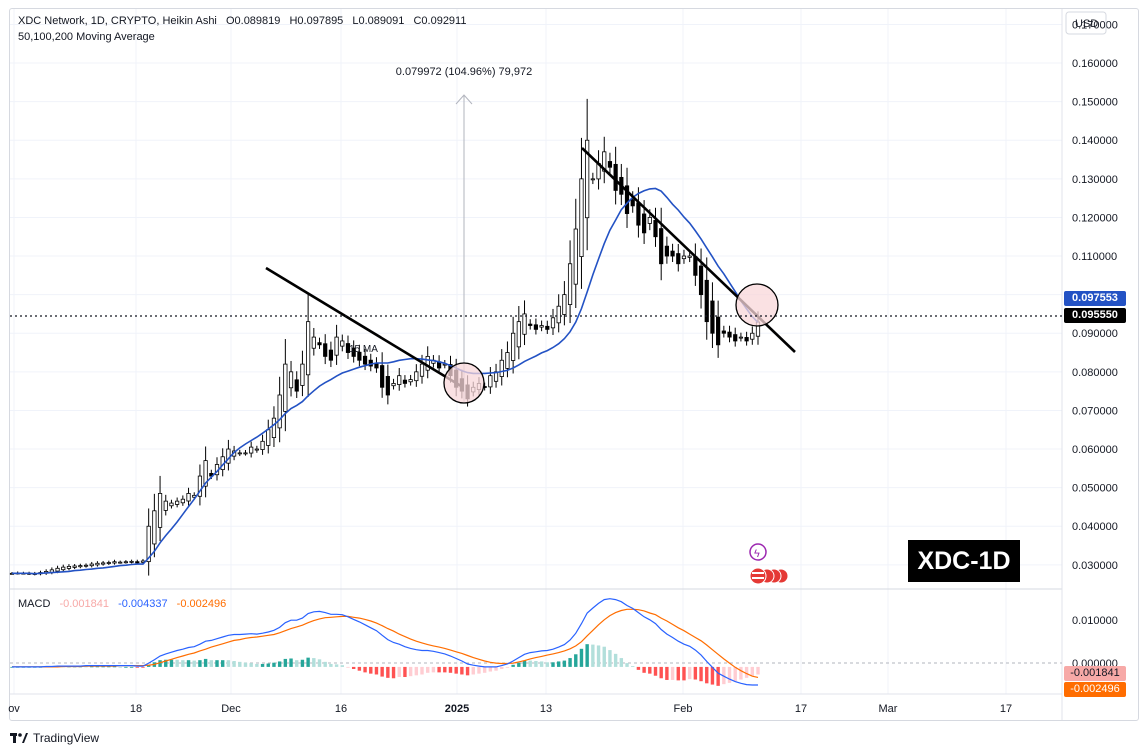  Describe the element at coordinates (964, 561) in the screenshot. I see `chart-name-label: XDC-1D` at that location.